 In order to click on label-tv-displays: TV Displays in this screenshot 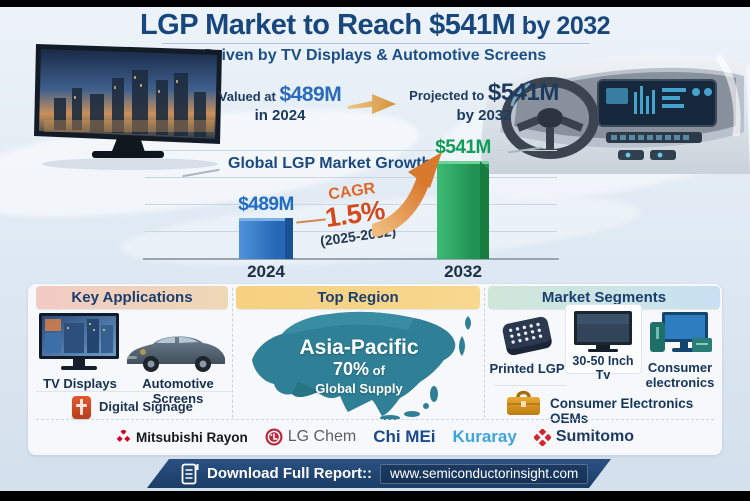, I will do `click(80, 383)`.